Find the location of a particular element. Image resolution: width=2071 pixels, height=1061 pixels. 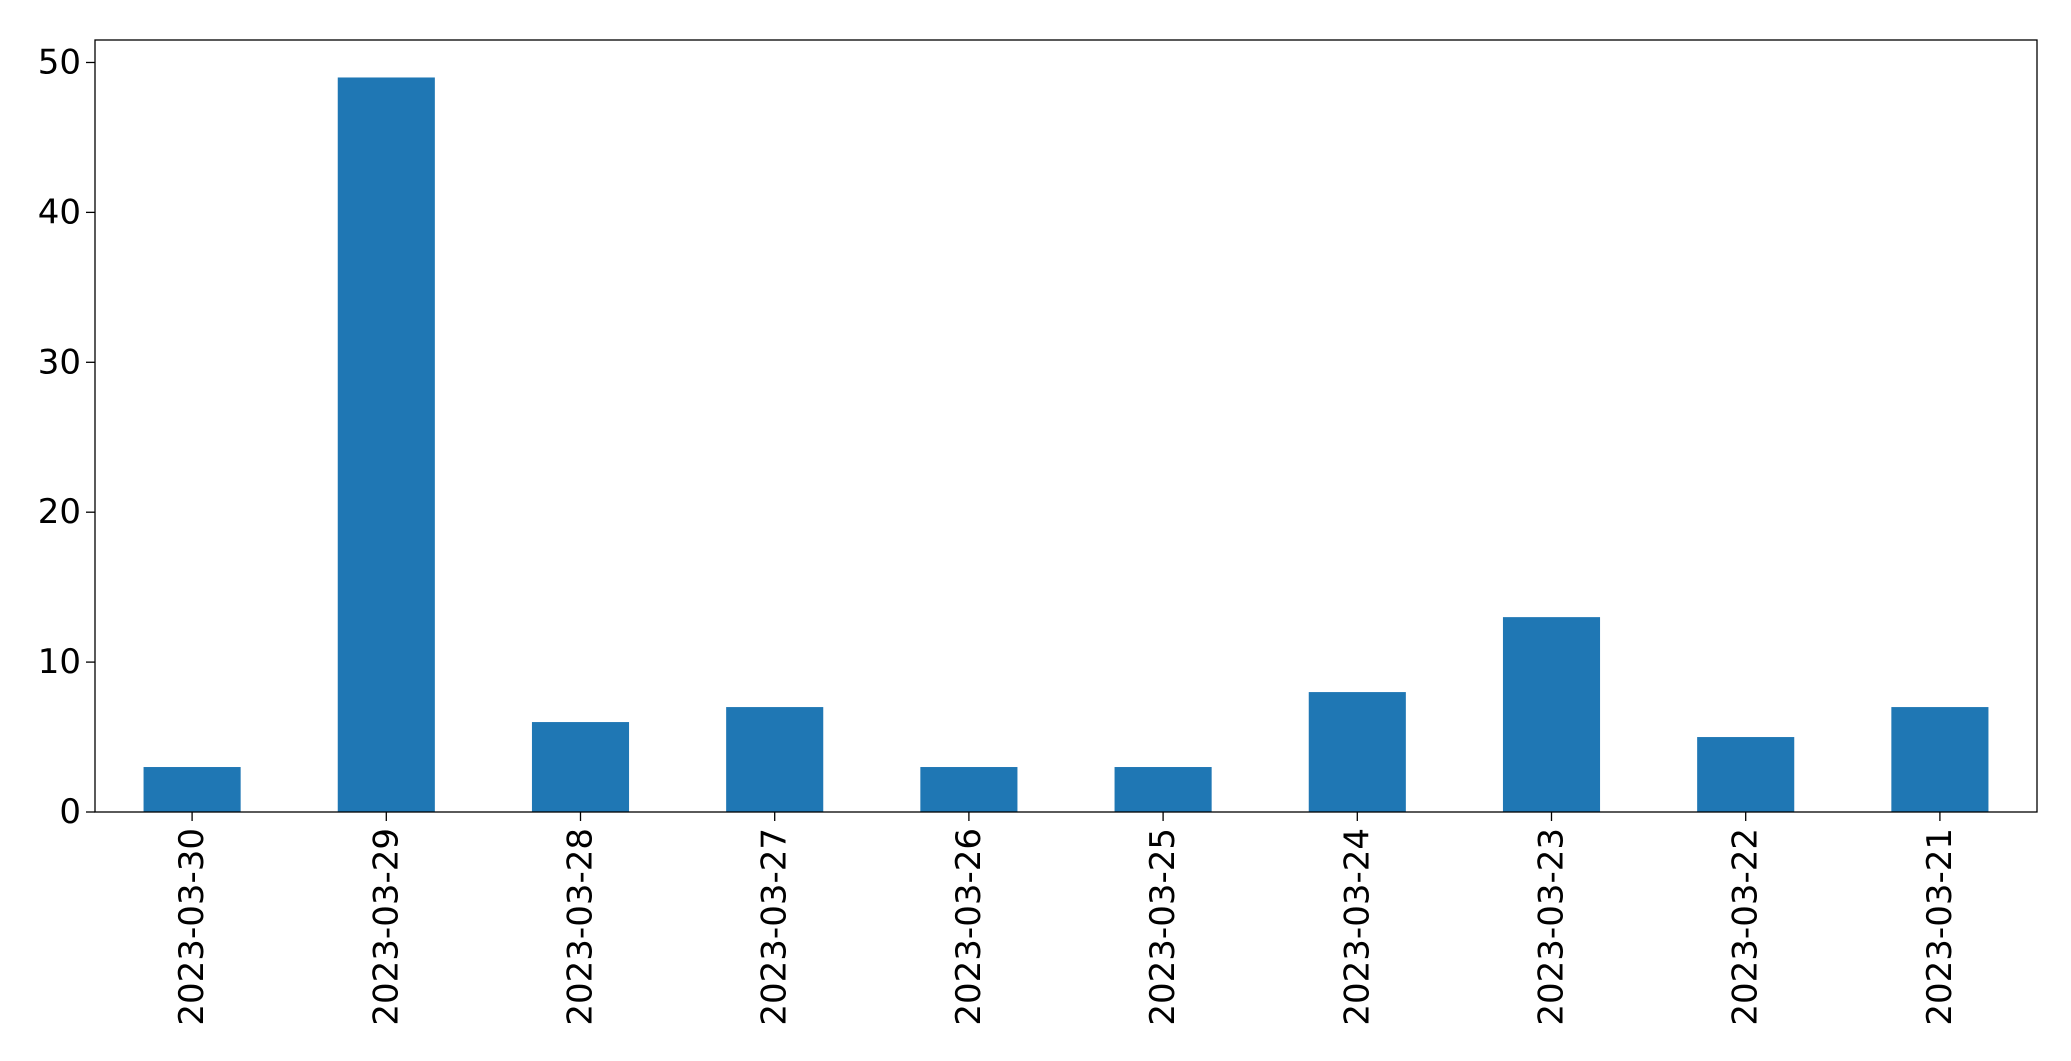

x-tick-label: 2023-03-23 is located at coordinates (1552, 927).